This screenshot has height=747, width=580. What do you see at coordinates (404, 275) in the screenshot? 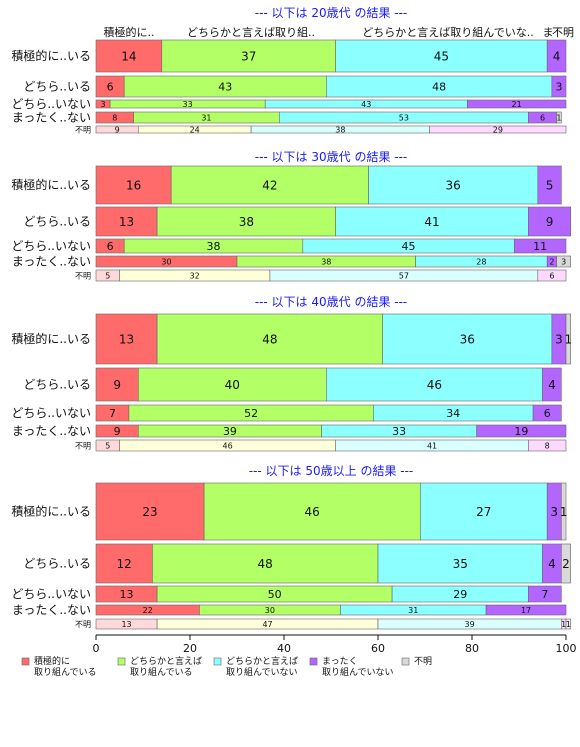
I see `data-label: 57` at bounding box center [404, 275].